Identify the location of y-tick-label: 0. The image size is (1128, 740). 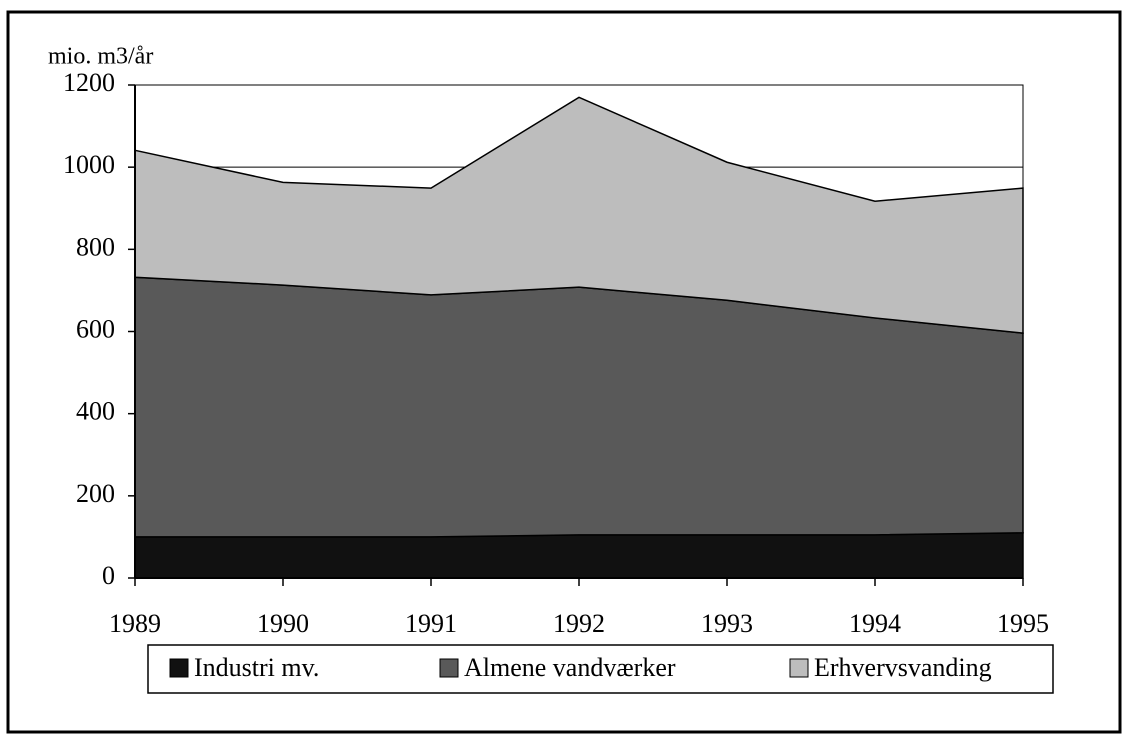
(108, 575).